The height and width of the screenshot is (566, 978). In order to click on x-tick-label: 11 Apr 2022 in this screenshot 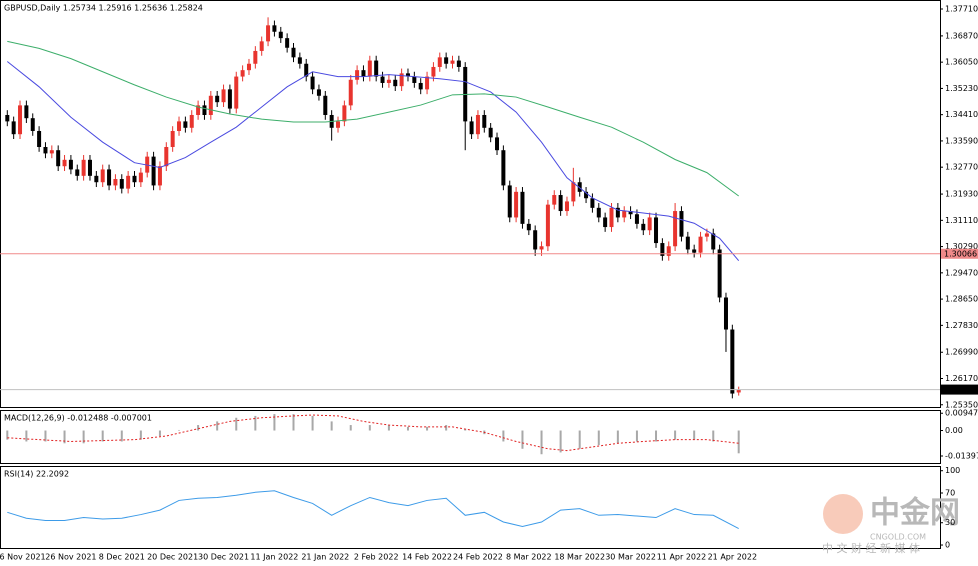, I will do `click(681, 557)`.